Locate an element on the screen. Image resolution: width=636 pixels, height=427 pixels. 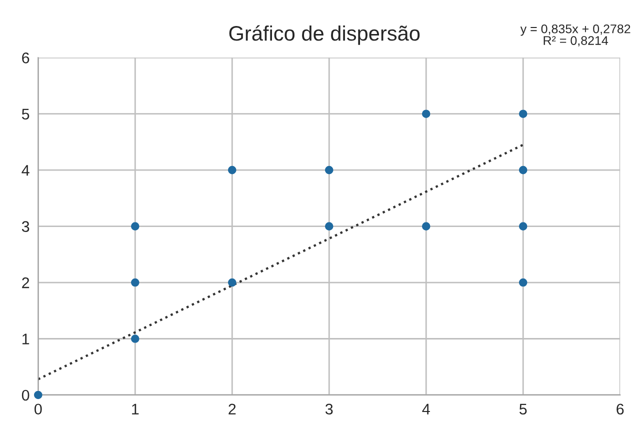
x-tick-label: 6 is located at coordinates (620, 409).